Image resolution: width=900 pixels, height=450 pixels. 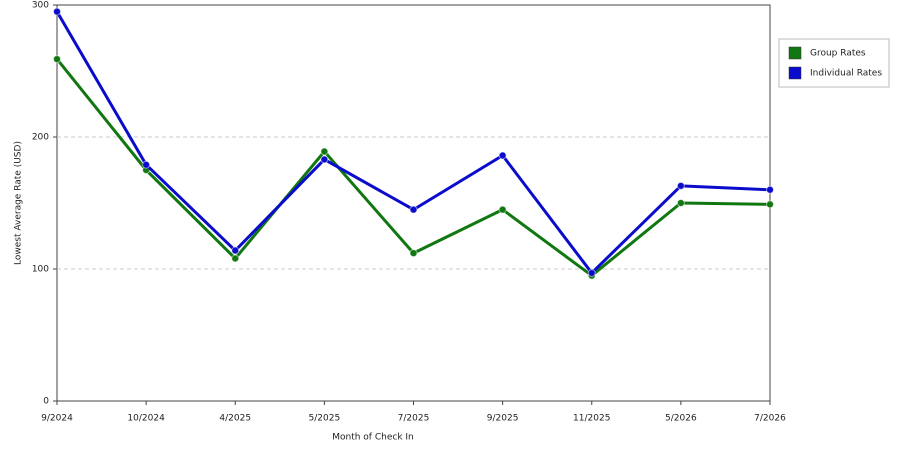 I want to click on legend-box, so click(x=834, y=63).